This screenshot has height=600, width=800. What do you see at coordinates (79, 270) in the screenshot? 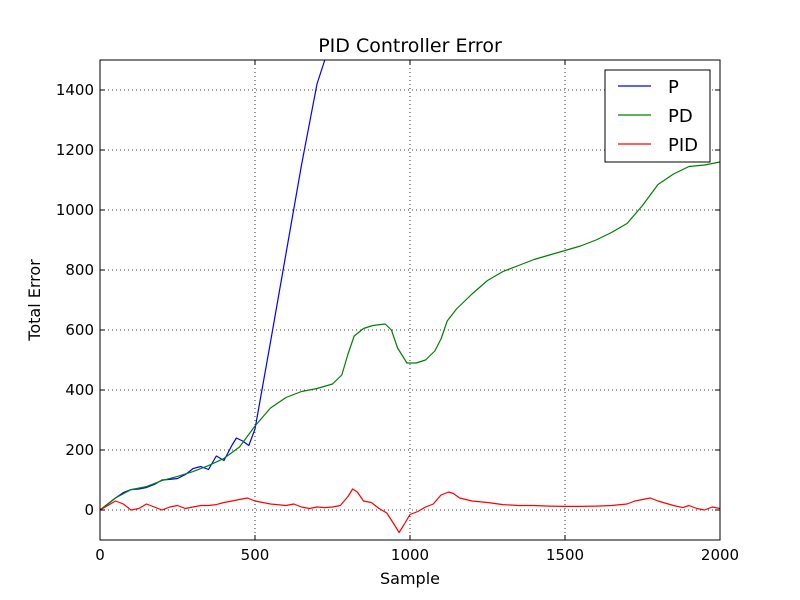
I see `y-tick-label: 800` at bounding box center [79, 270].